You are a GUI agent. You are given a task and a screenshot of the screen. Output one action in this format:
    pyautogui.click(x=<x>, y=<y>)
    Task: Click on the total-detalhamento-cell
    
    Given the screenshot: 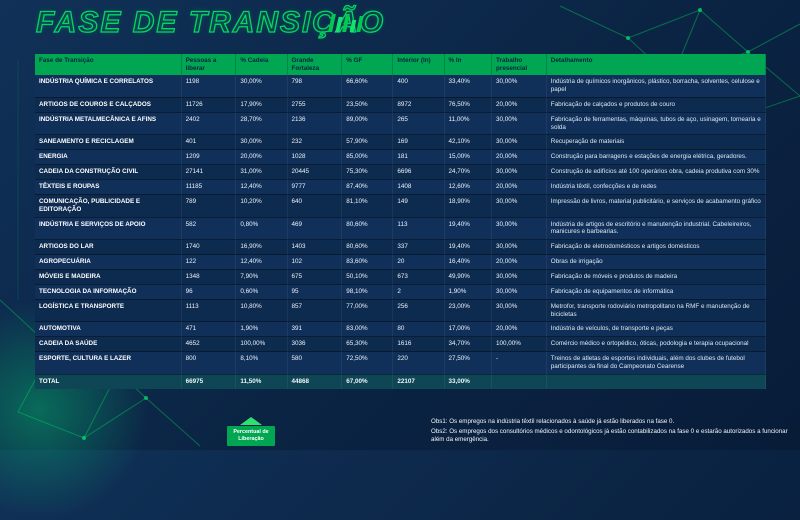 What is the action you would take?
    pyautogui.click(x=656, y=381)
    